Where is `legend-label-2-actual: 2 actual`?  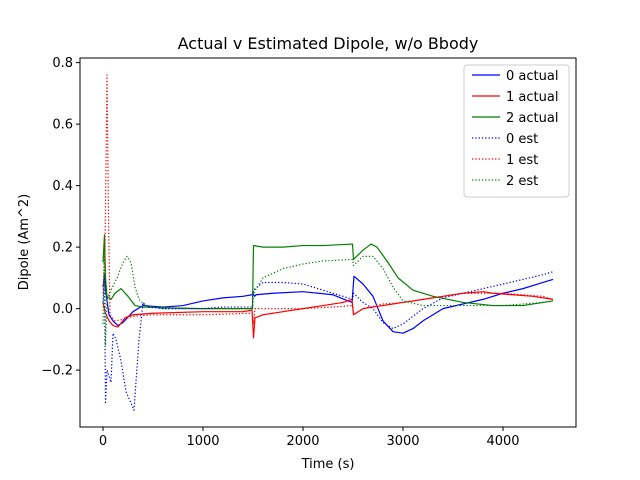
legend-label-2-actual: 2 actual is located at coordinates (532, 118).